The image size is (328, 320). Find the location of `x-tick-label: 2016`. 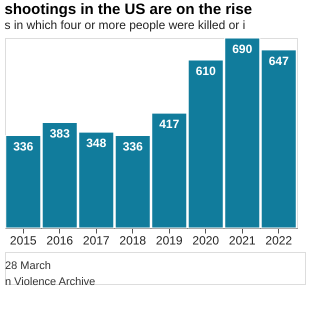

x-tick-label: 2016 is located at coordinates (60, 241).